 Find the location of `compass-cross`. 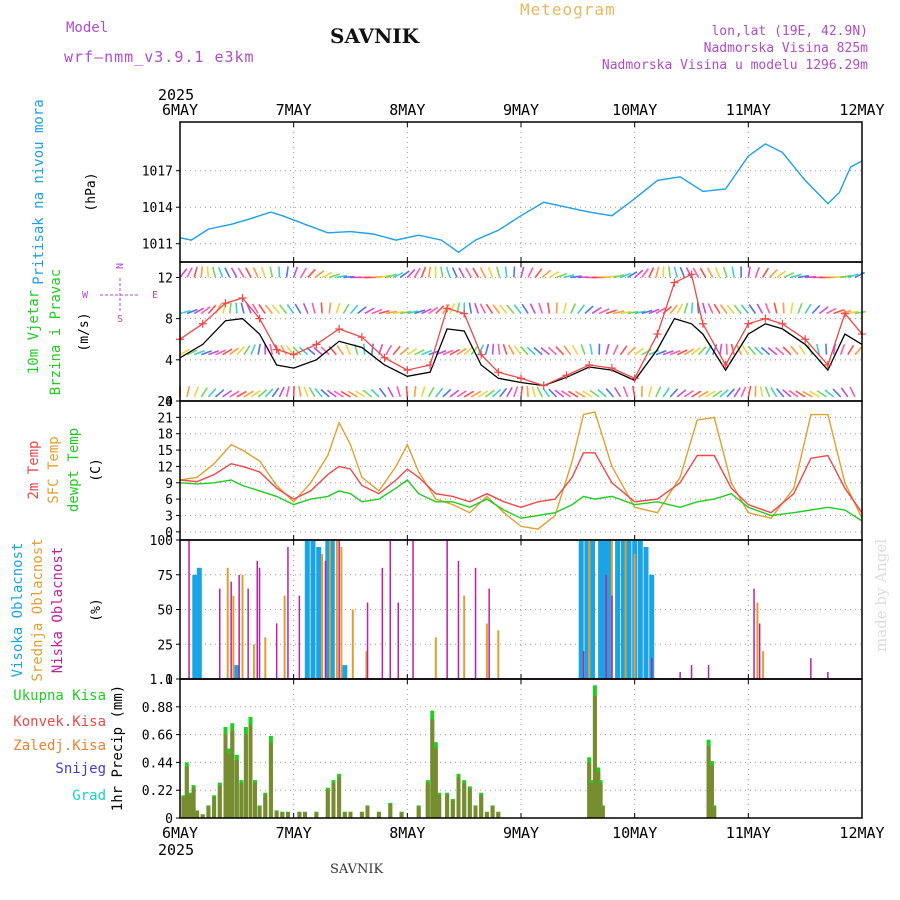

compass-cross is located at coordinates (120, 295).